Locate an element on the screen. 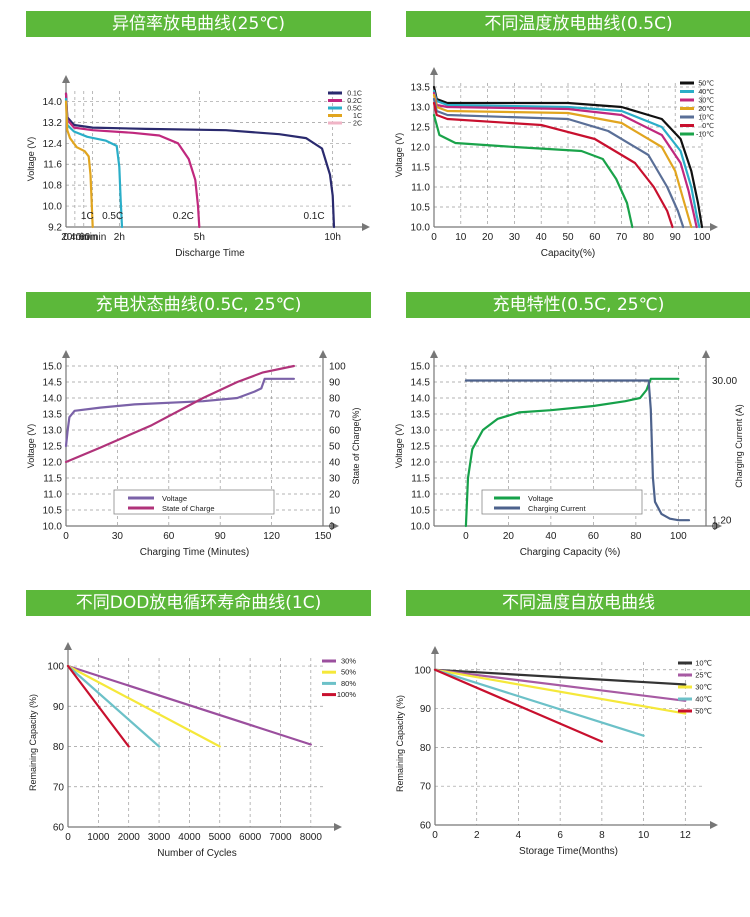 Image resolution: width=750 pixels, height=917 pixels. x-tick-label: 8 is located at coordinates (602, 835).